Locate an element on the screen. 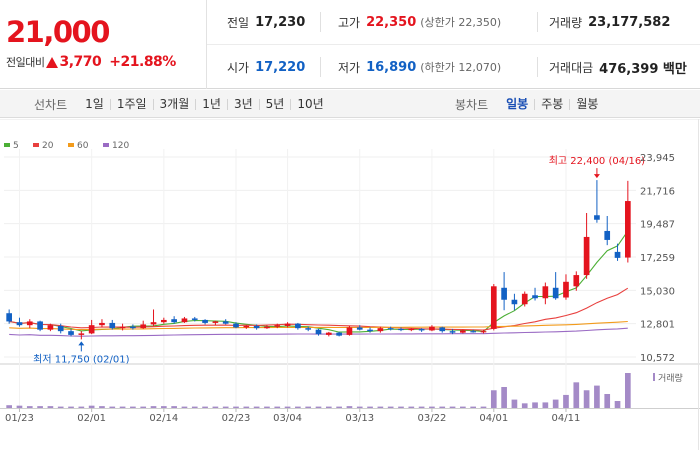 The image size is (700, 450). period-1w: 1주일 is located at coordinates (131, 104).